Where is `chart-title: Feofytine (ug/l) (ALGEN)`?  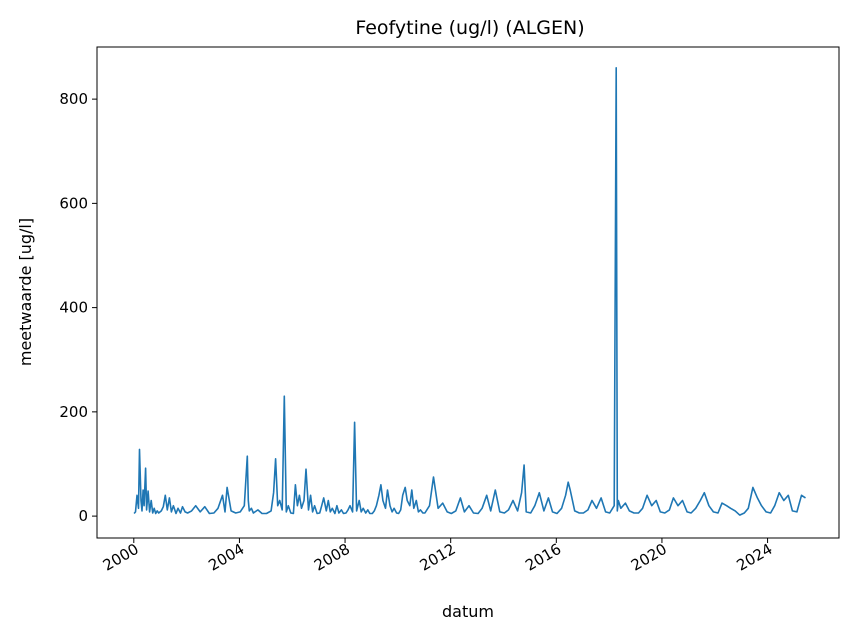 chart-title: Feofytine (ug/l) (ALGEN) is located at coordinates (469, 28).